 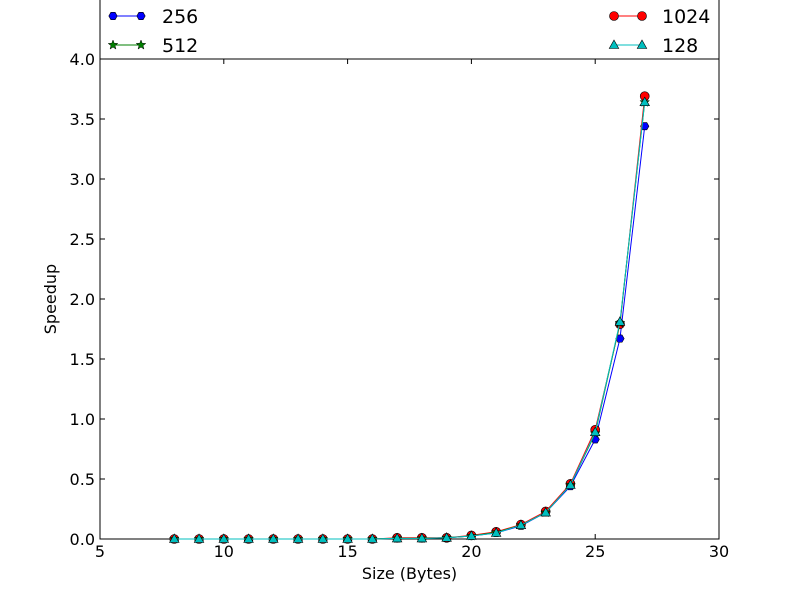 What do you see at coordinates (82, 419) in the screenshot?
I see `y-tick-label: 1.0` at bounding box center [82, 419].